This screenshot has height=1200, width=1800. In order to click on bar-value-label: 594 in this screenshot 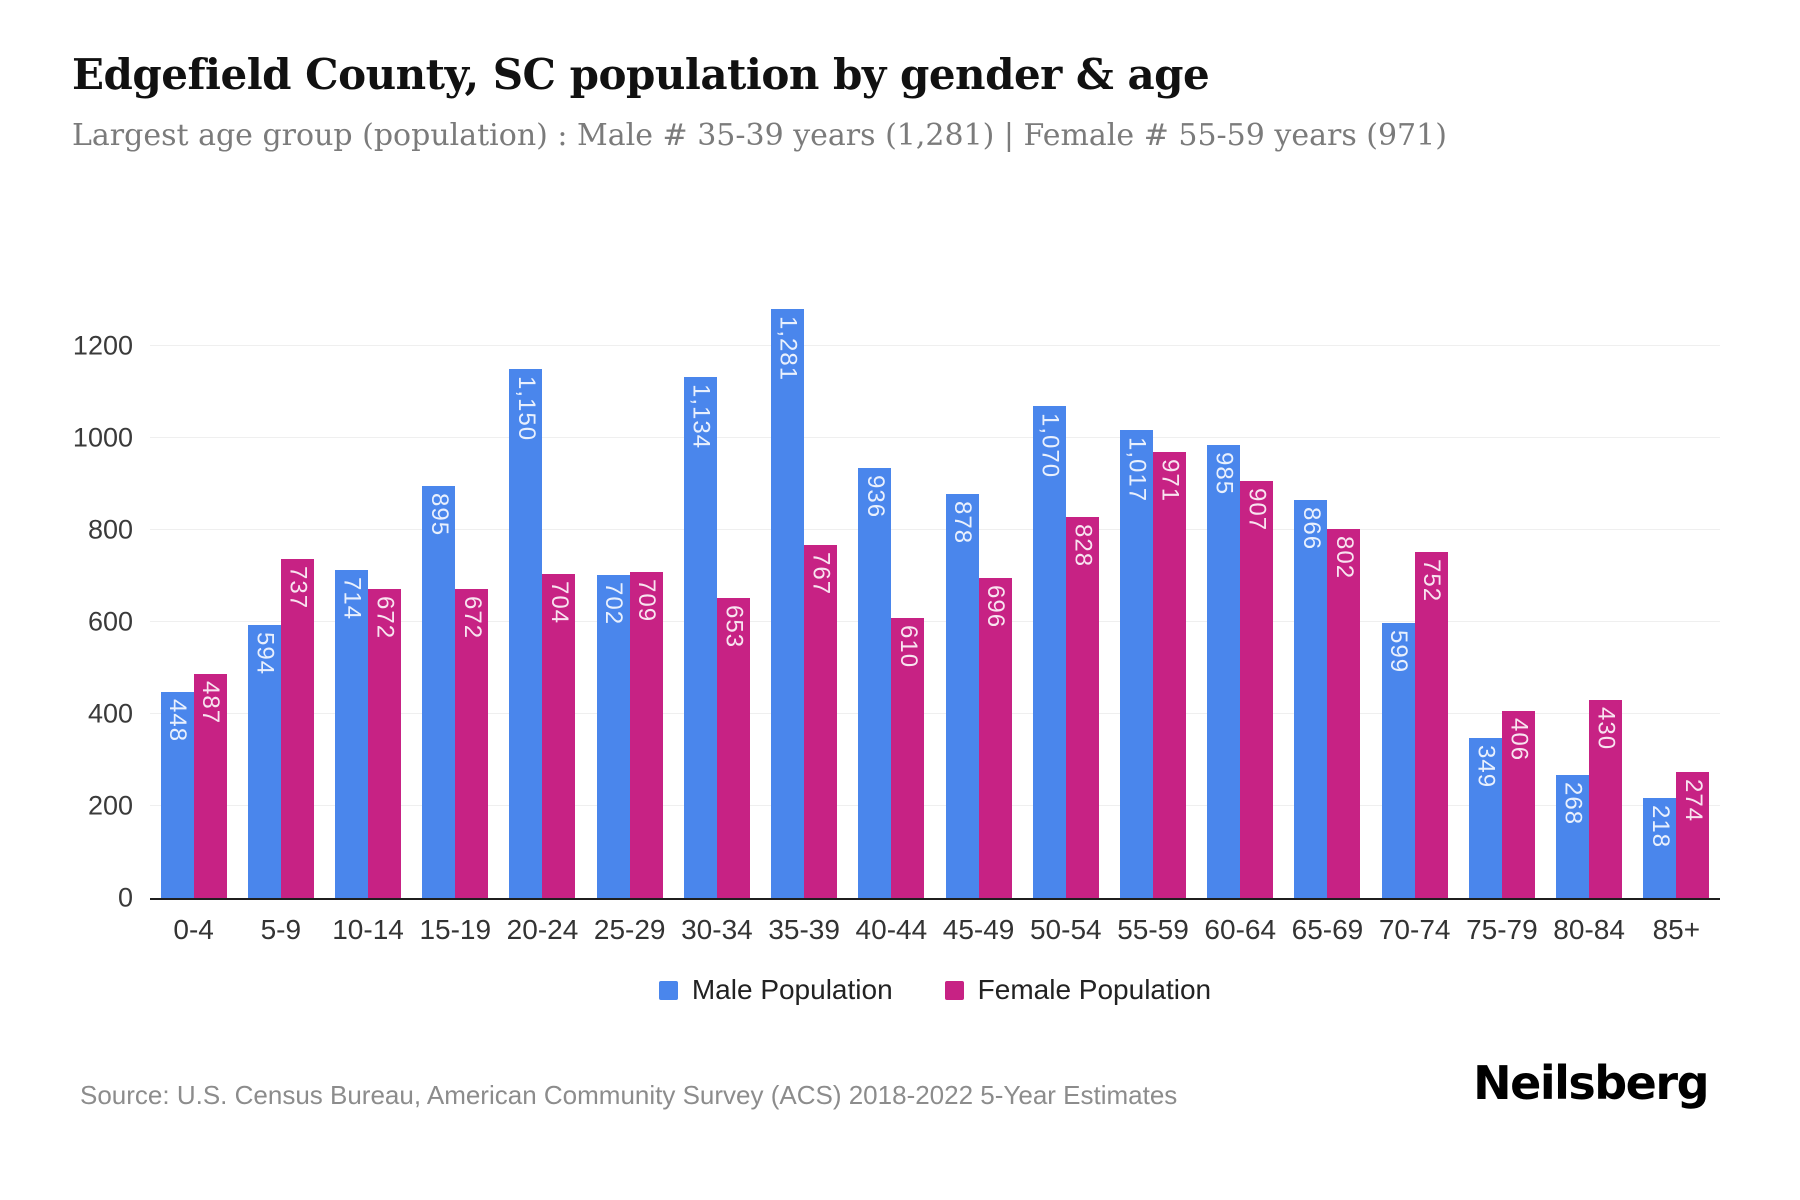, I will do `click(265, 654)`.